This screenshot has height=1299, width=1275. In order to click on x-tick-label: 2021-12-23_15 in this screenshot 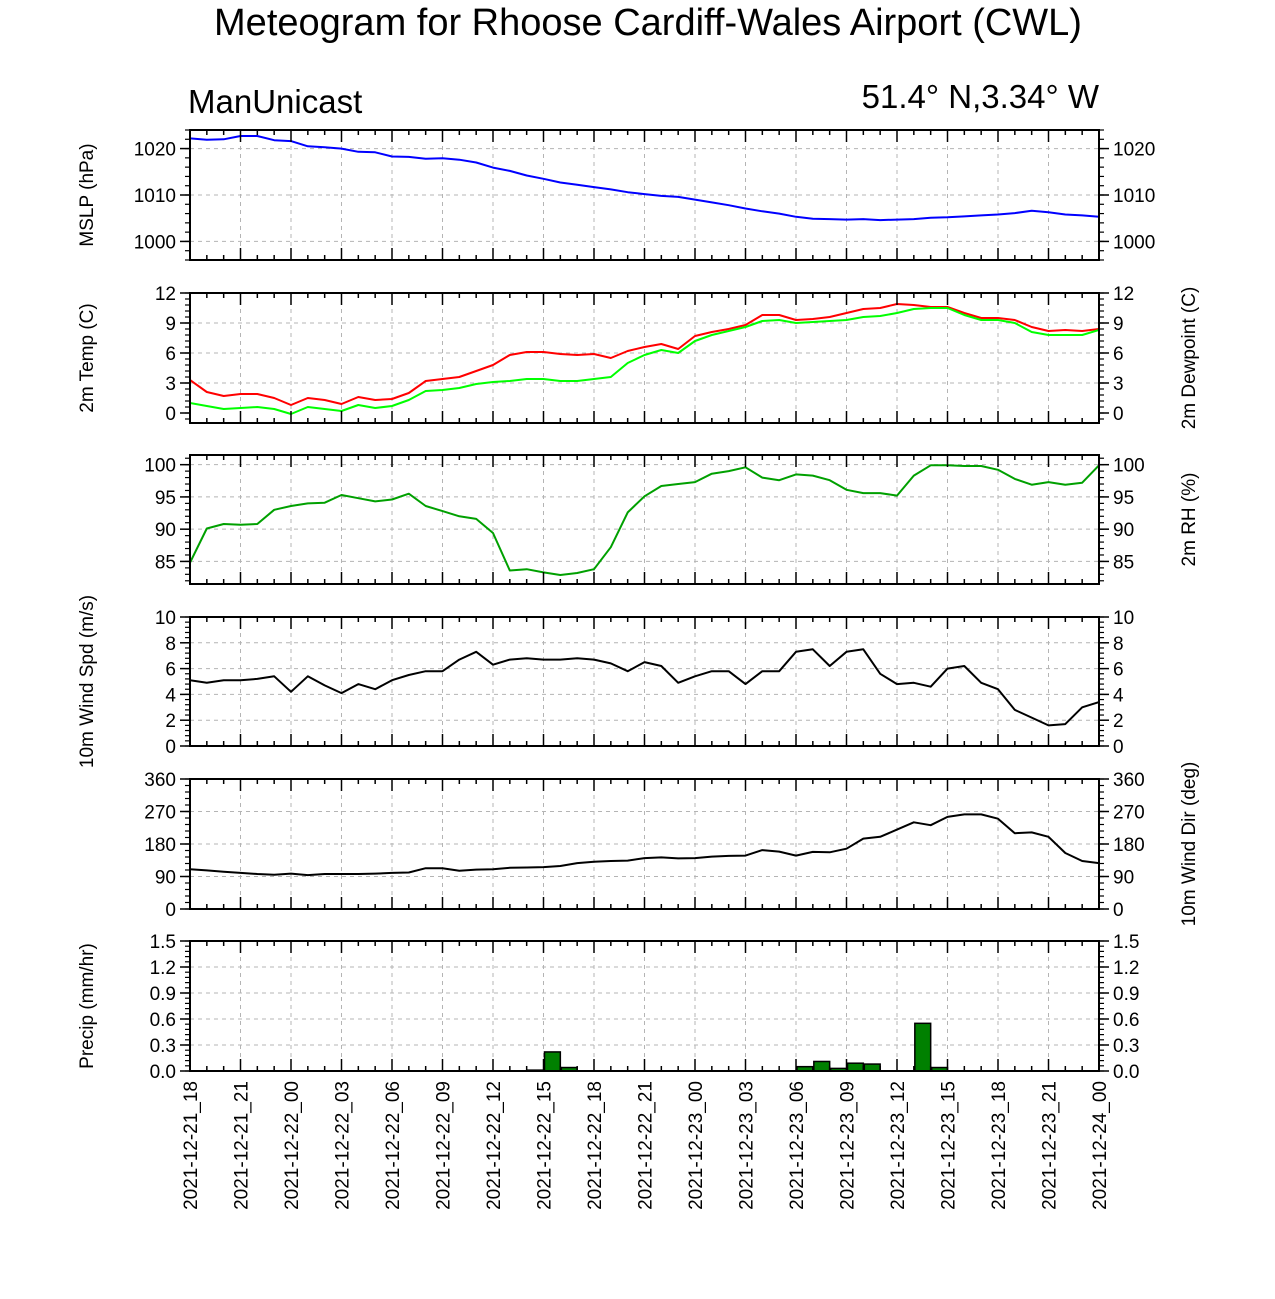, I will do `click(949, 1145)`.